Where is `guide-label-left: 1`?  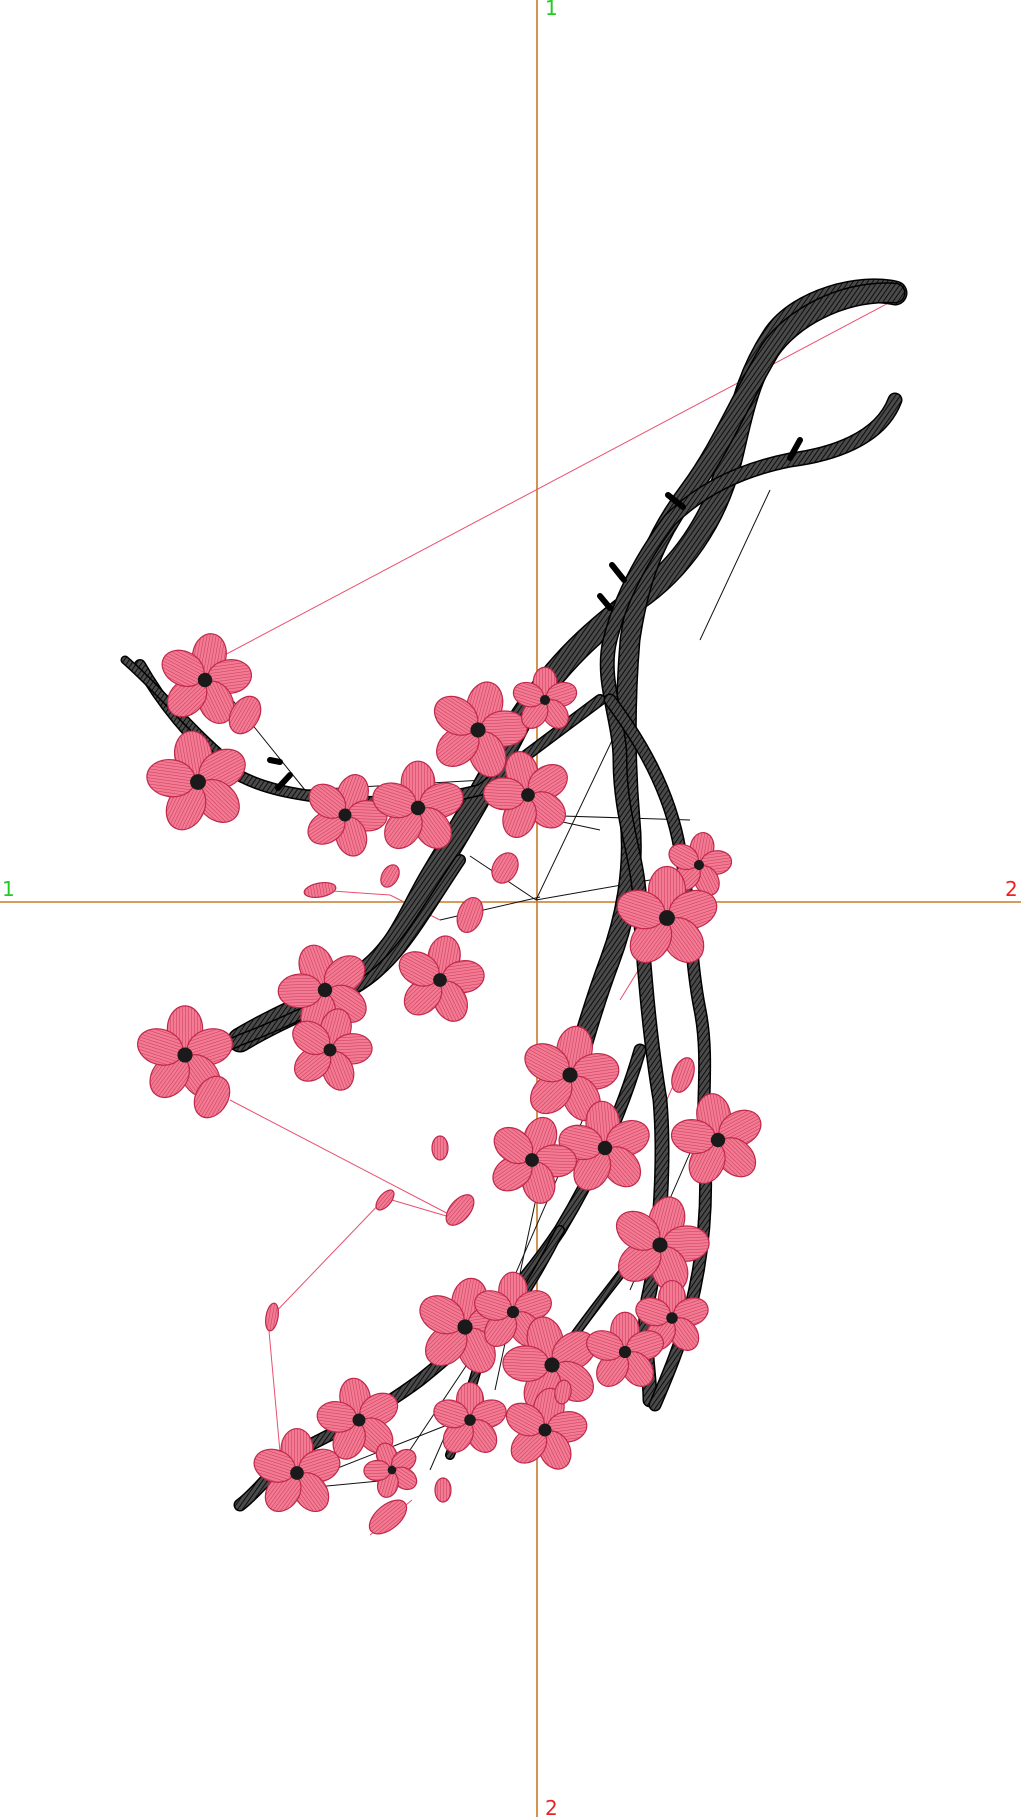
guide-label-left: 1 is located at coordinates (8, 889).